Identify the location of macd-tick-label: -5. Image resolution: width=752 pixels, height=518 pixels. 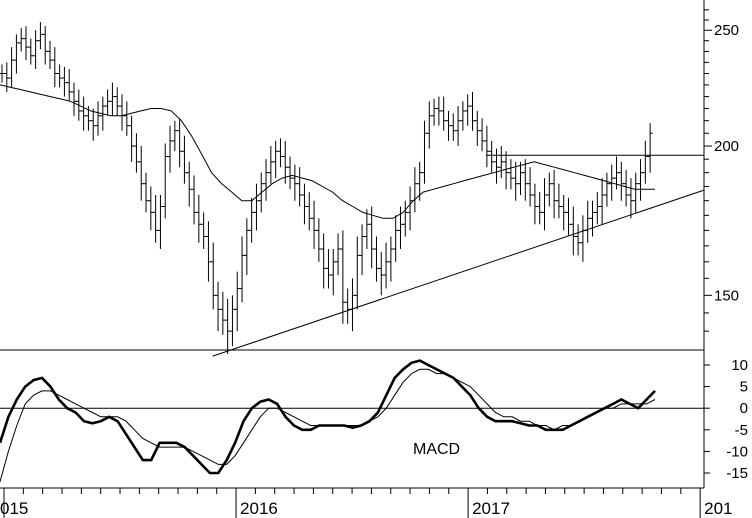
(741, 430).